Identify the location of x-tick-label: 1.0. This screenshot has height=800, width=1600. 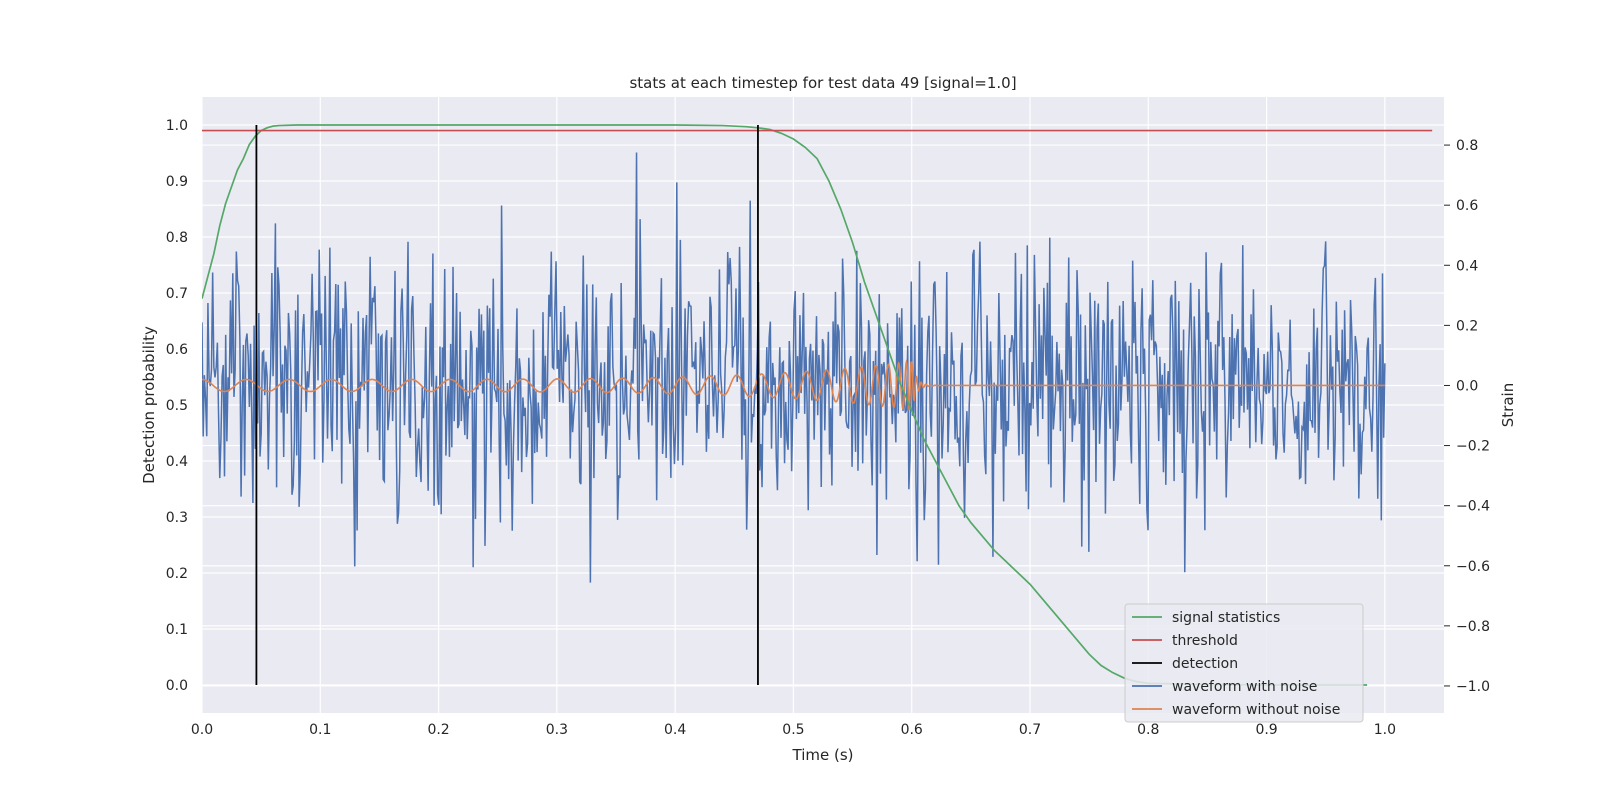
(1385, 730).